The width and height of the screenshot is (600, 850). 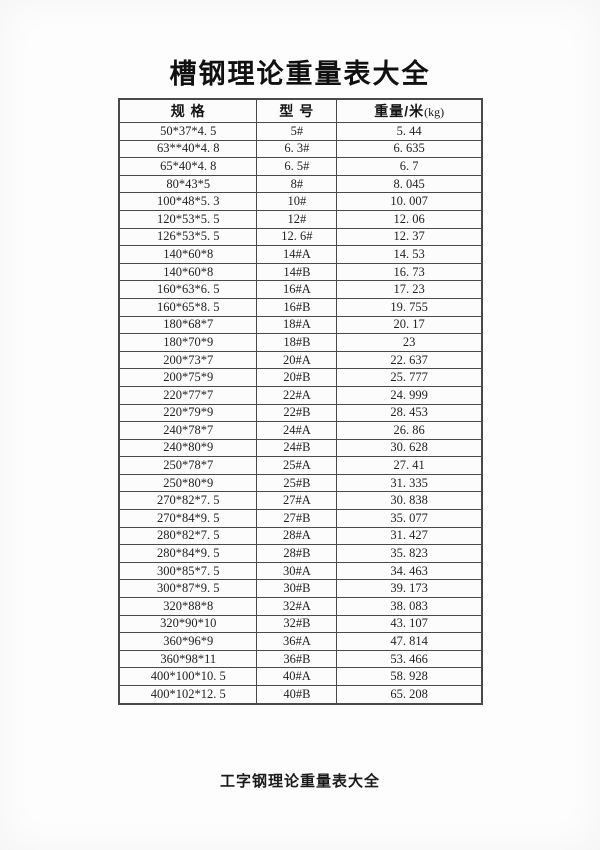 What do you see at coordinates (188, 430) in the screenshot?
I see `table-cell: 240*78*7` at bounding box center [188, 430].